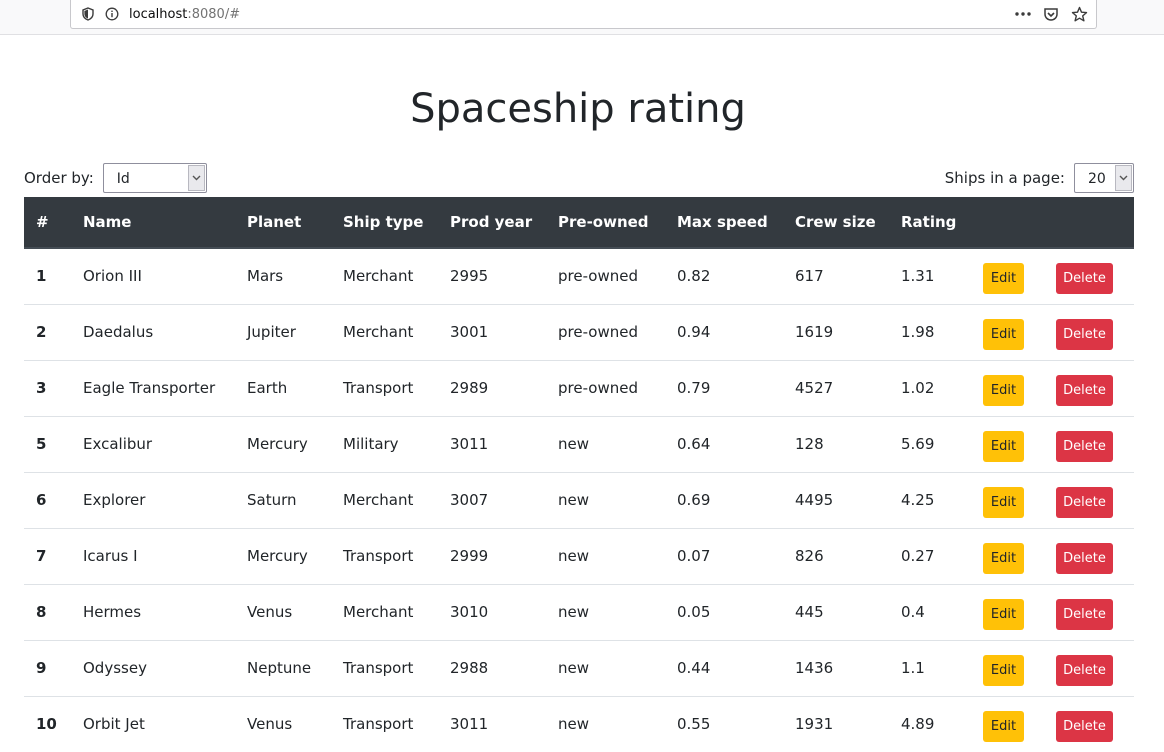 The image size is (1164, 752). What do you see at coordinates (59, 178) in the screenshot?
I see `order-by-label: Order by:` at bounding box center [59, 178].